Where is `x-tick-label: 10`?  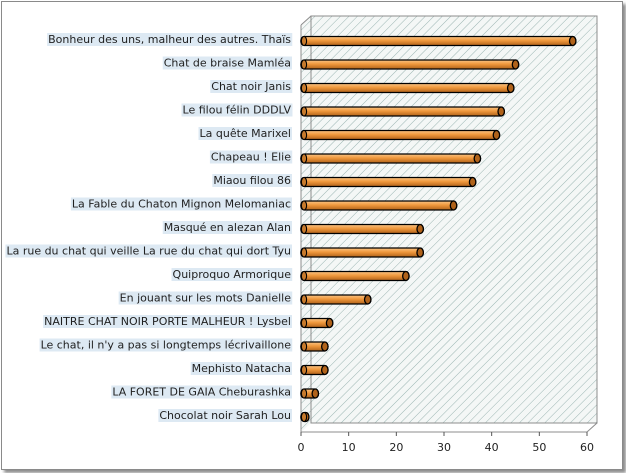
x-tick-label: 10 is located at coordinates (349, 447).